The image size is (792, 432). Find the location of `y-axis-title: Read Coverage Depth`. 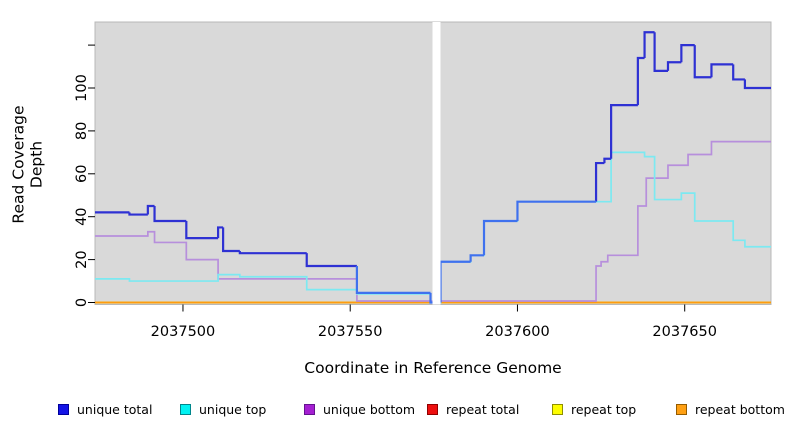

y-axis-title: Read Coverage Depth is located at coordinates (27, 164).